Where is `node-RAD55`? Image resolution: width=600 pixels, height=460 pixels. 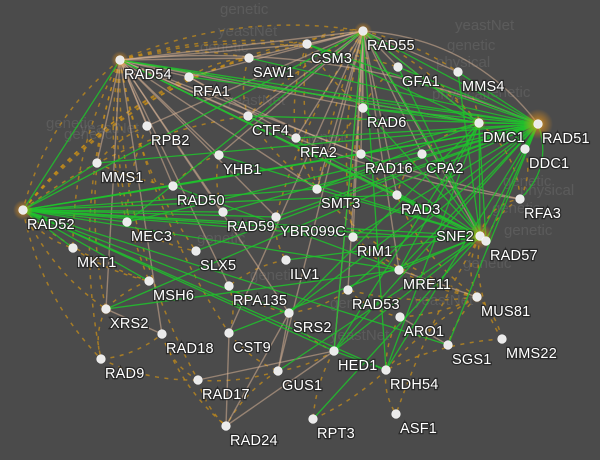
node-RAD55 is located at coordinates (363, 31).